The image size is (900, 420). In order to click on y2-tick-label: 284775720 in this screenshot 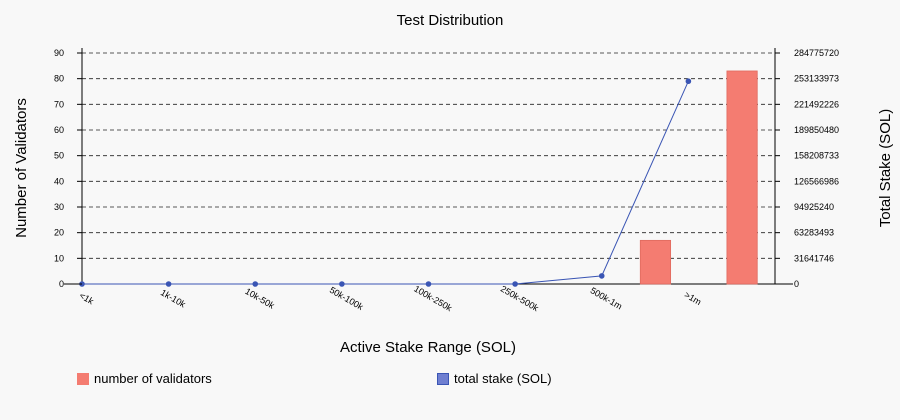, I will do `click(816, 53)`.